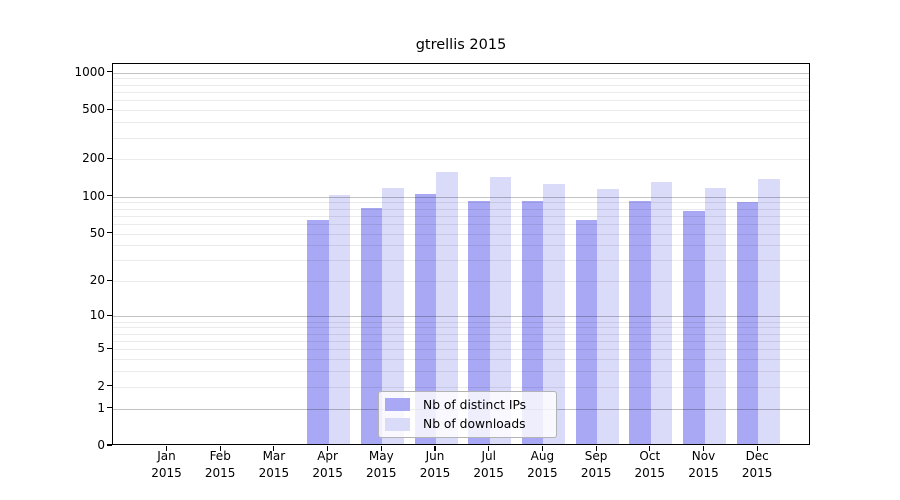 The height and width of the screenshot is (500, 900). I want to click on bar-distinct_ips-dec, so click(747, 322).